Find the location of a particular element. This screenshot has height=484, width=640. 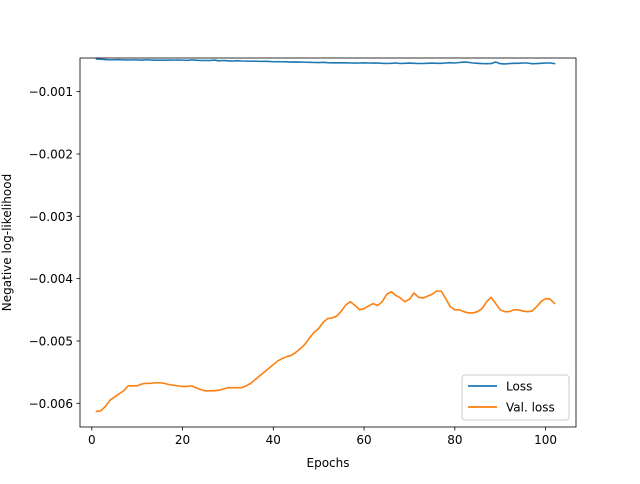

y-tick-label: −0.006 is located at coordinates (51, 404).